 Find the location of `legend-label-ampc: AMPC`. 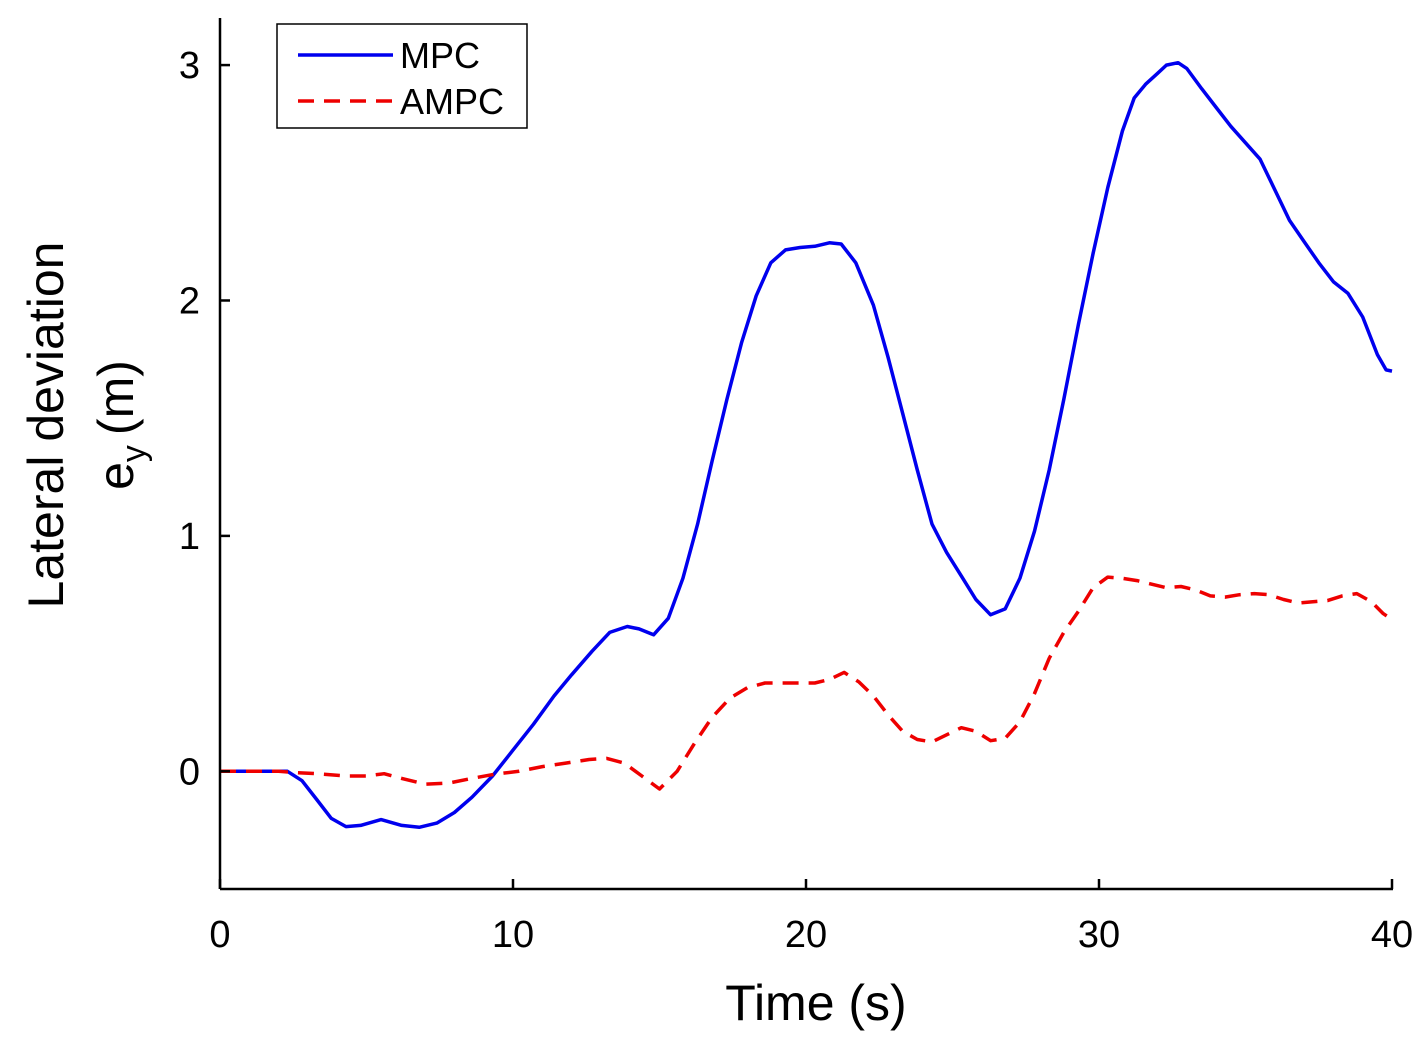

legend-label-ampc: AMPC is located at coordinates (452, 101).